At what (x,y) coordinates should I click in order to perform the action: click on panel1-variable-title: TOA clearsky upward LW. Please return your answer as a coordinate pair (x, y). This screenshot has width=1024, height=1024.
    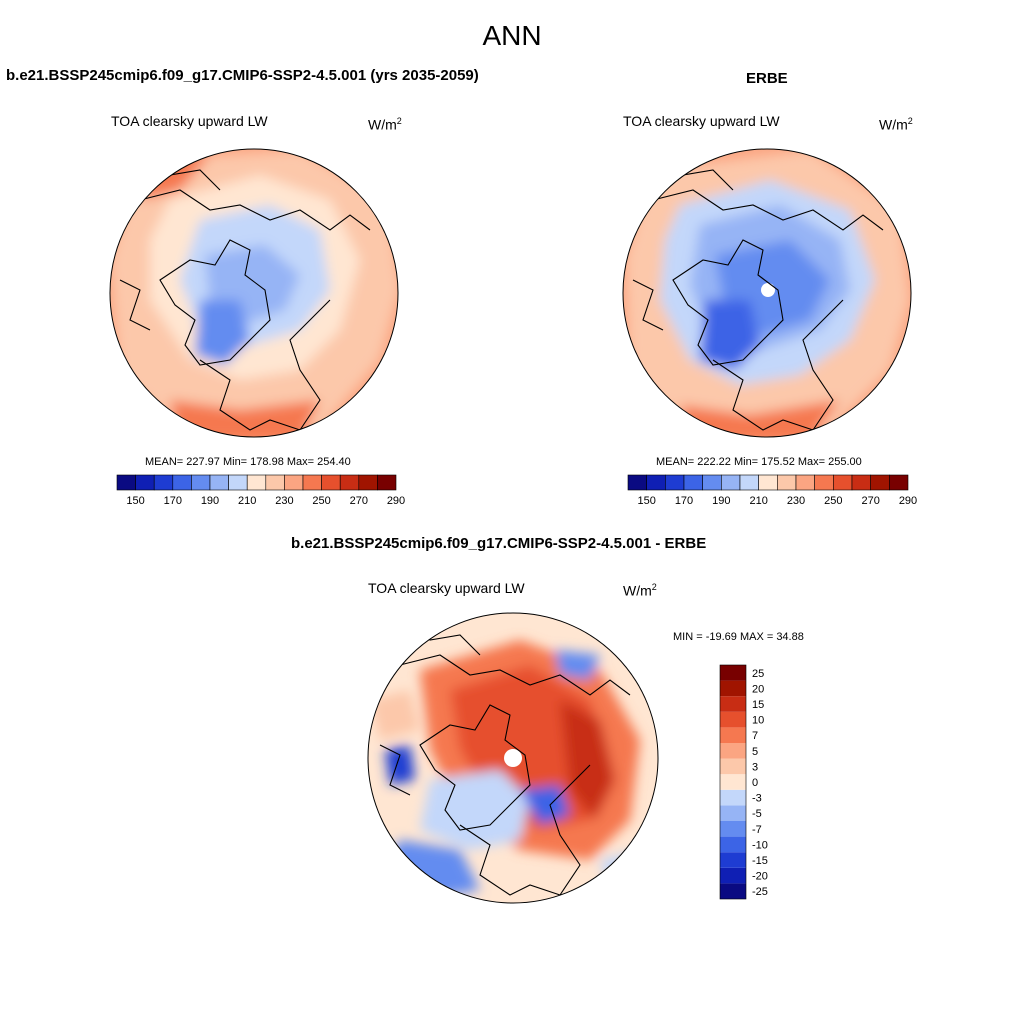
    Looking at the image, I should click on (189, 121).